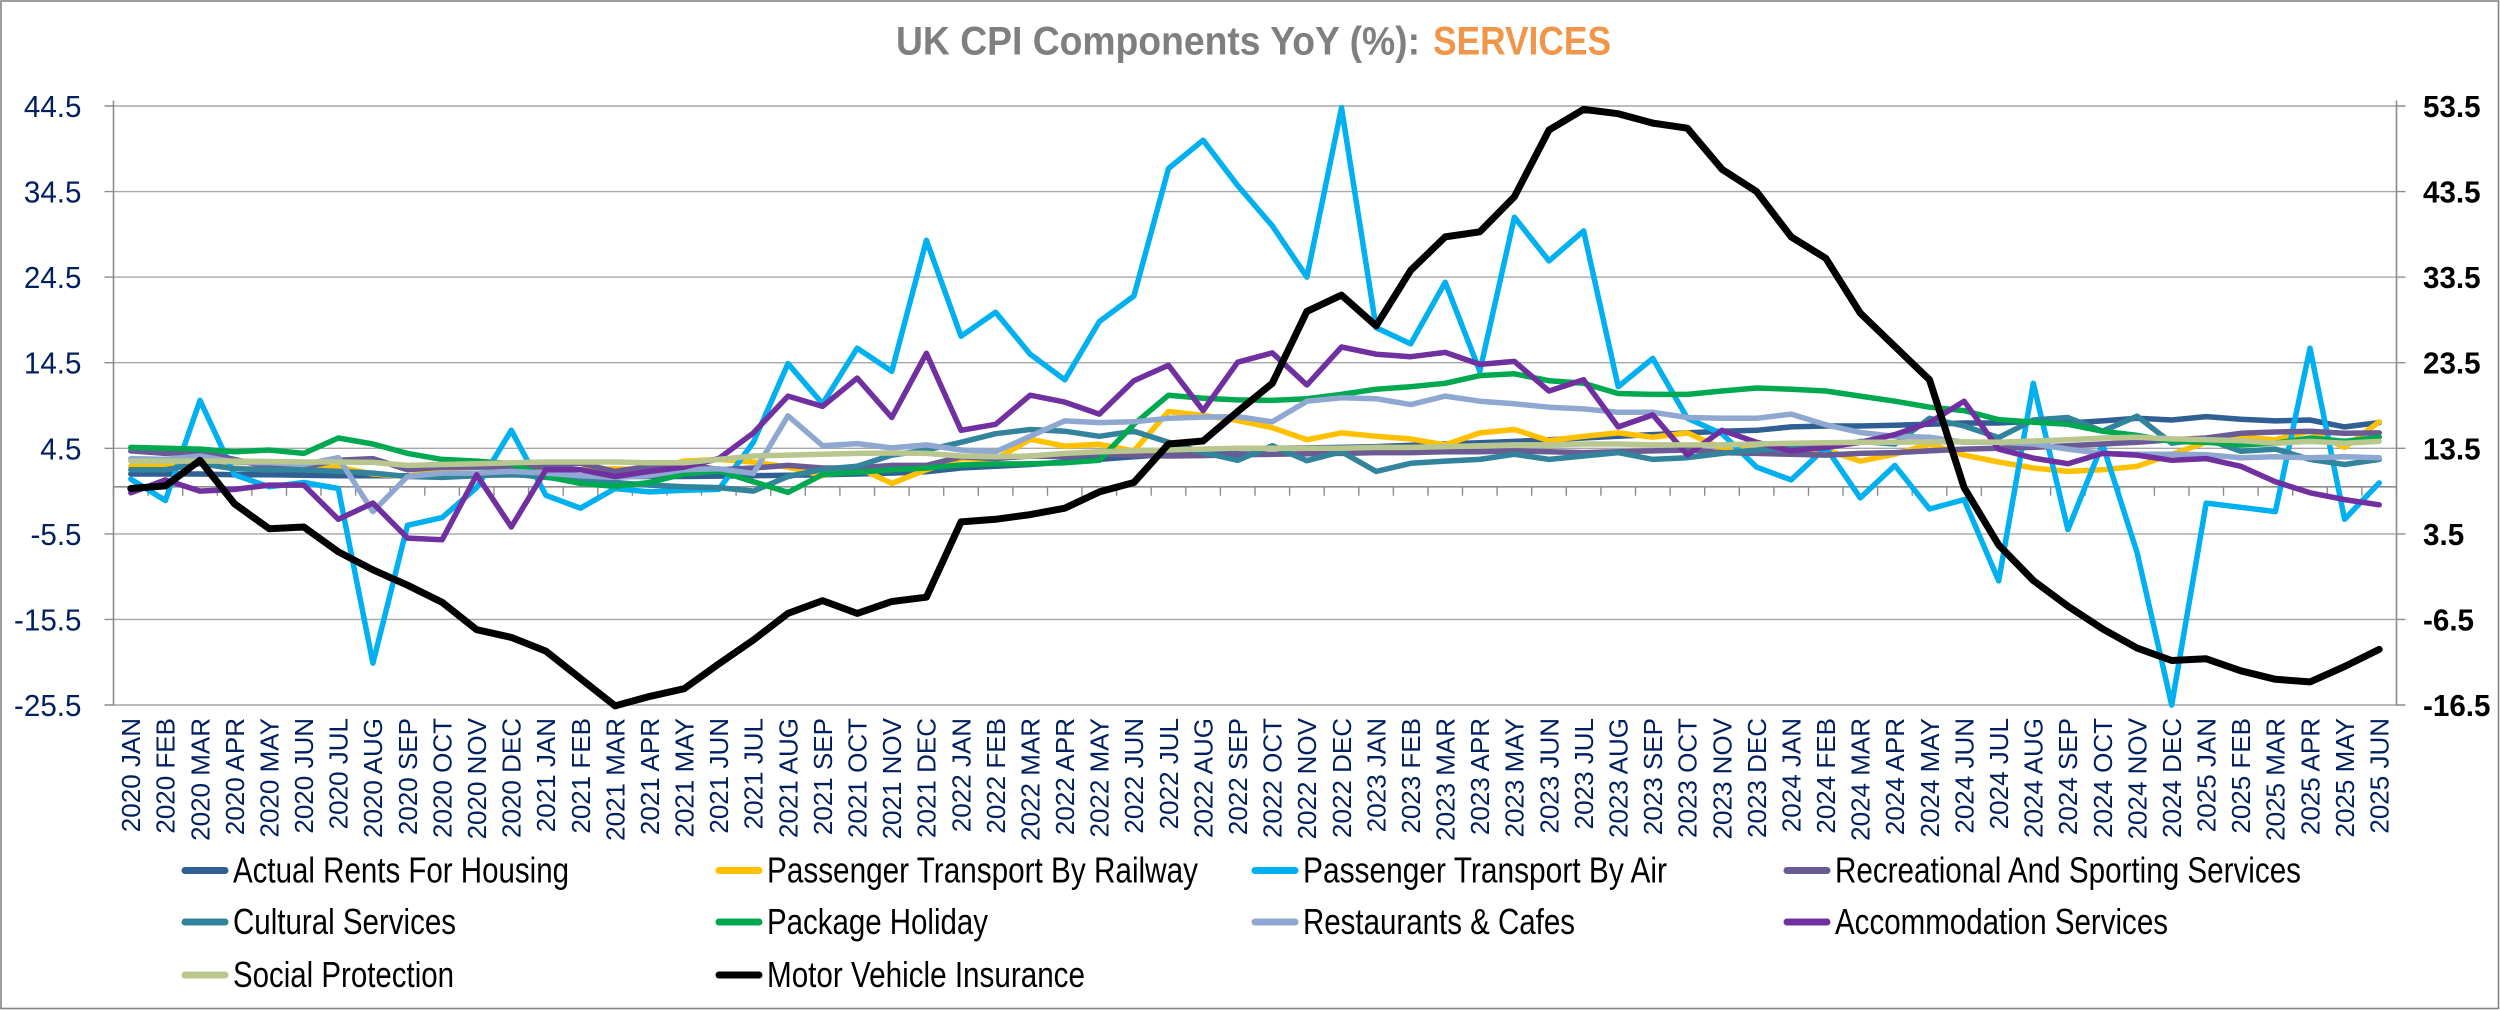 This screenshot has width=2500, height=1010. What do you see at coordinates (53, 277) in the screenshot?
I see `svg-text: 24.5` at bounding box center [53, 277].